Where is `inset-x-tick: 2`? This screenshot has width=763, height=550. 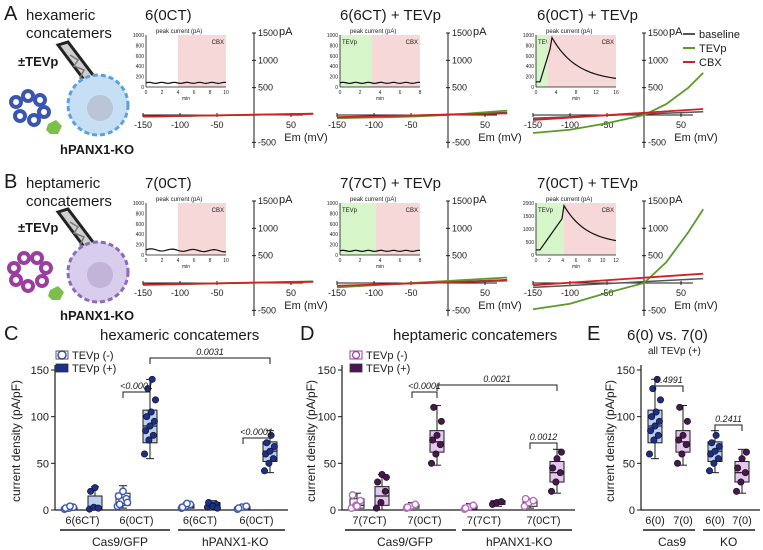
inset-x-tick: 2 is located at coordinates (360, 261).